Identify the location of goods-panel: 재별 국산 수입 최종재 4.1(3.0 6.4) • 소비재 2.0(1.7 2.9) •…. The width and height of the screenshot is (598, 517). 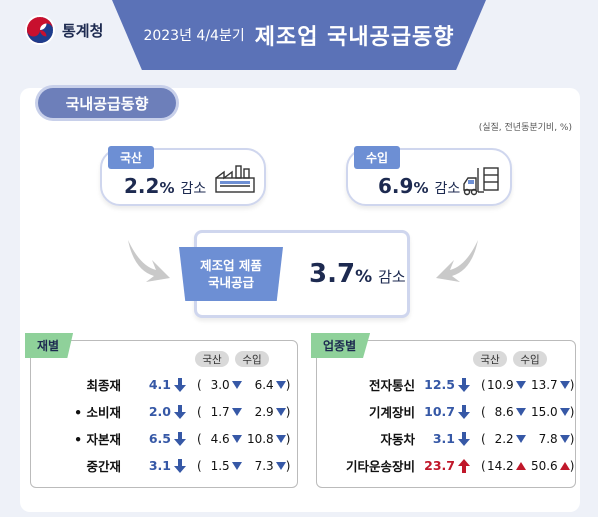
(161, 410).